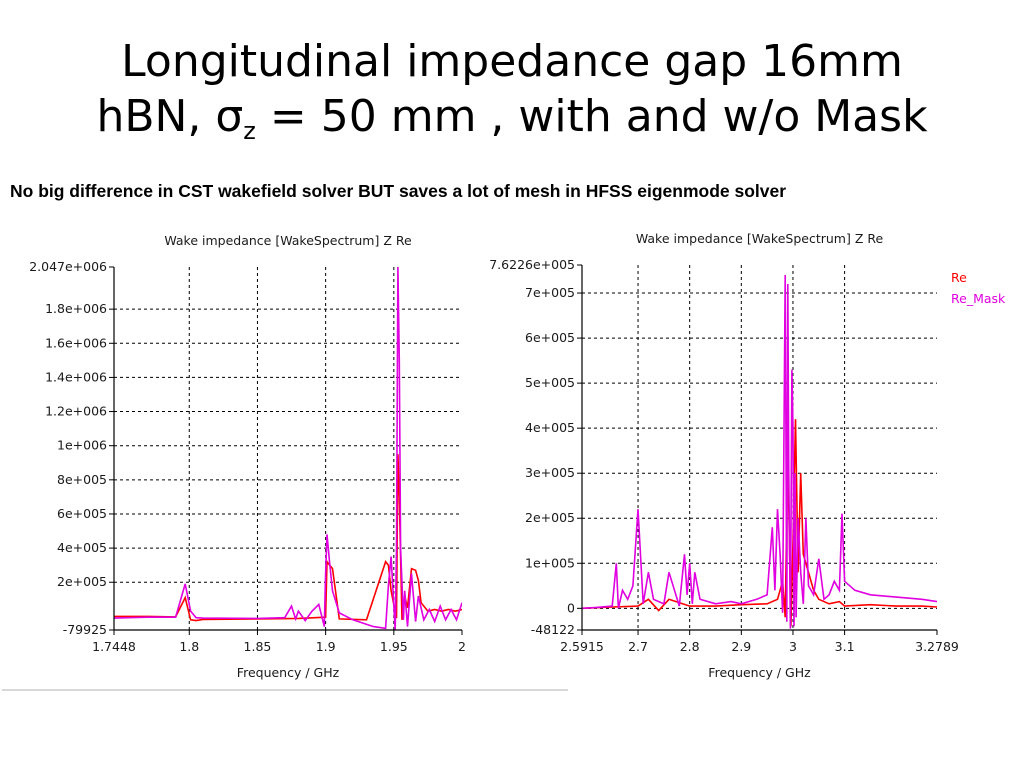 This screenshot has height=768, width=1024. What do you see at coordinates (189, 646) in the screenshot?
I see `chart1-x-tick-label: 1.8` at bounding box center [189, 646].